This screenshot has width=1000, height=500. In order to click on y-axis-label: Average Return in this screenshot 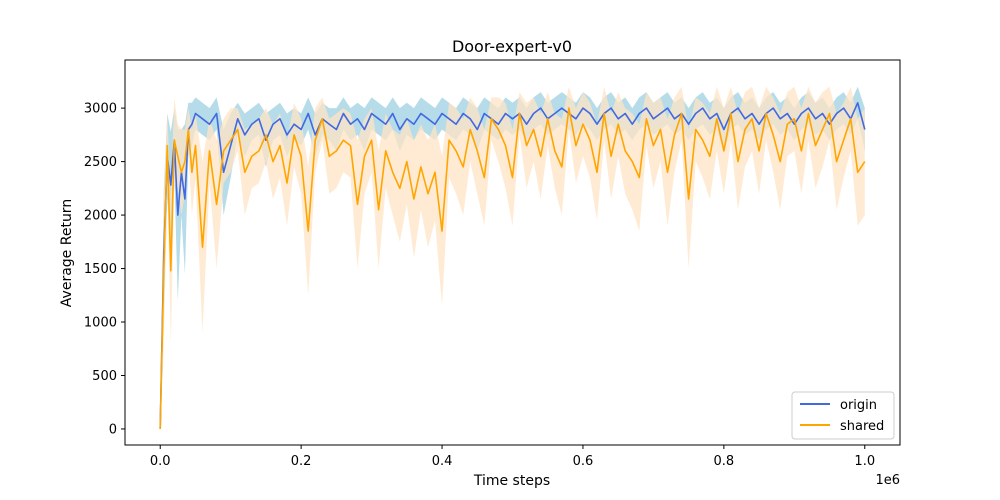, I will do `click(67, 253)`.